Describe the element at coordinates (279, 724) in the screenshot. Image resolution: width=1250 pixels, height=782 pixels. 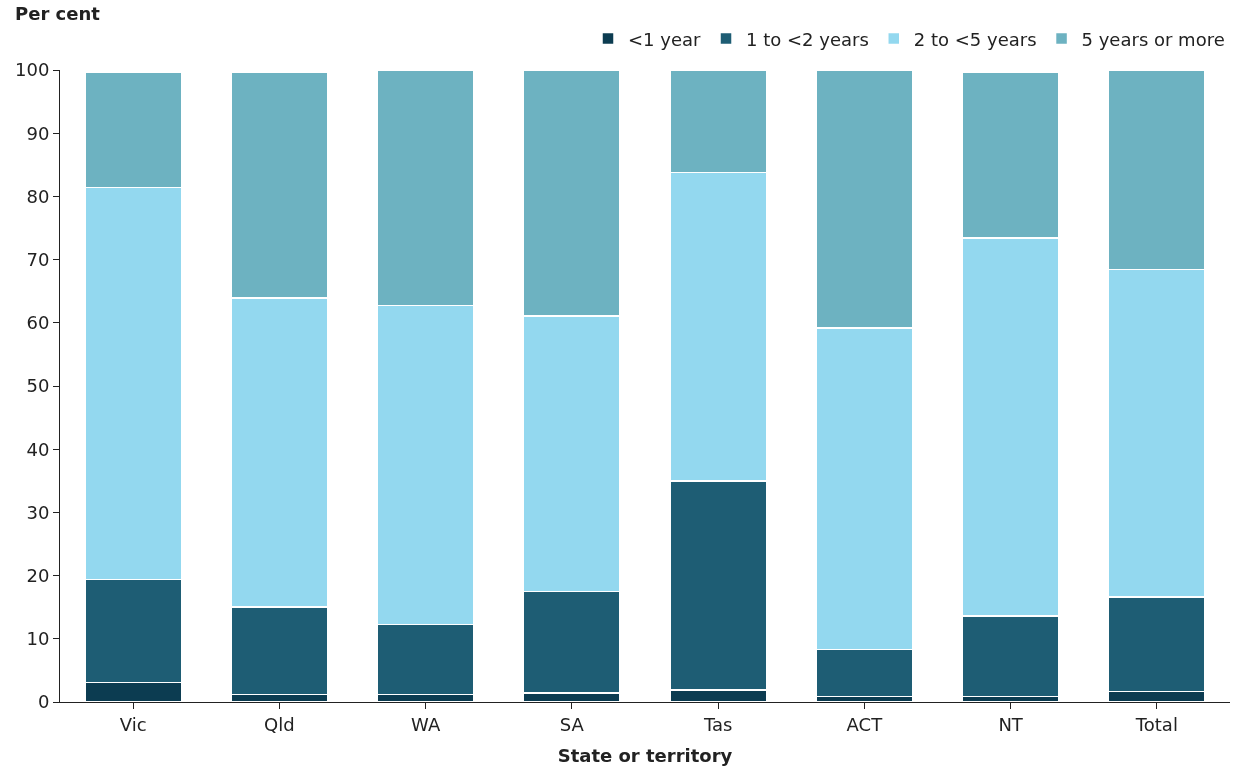
I see `x-tick-label: Qld` at that location.